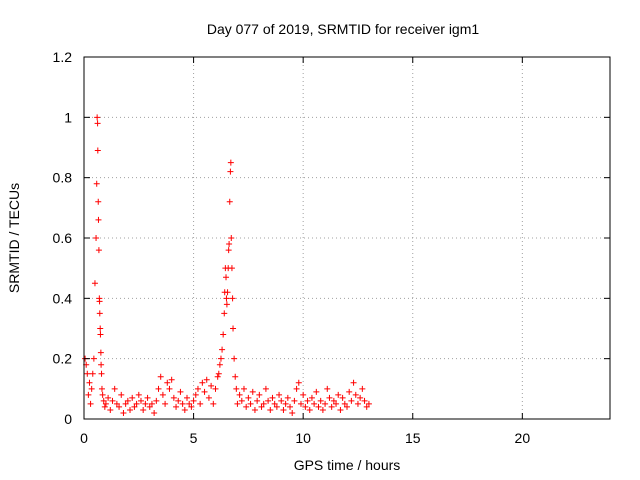 The image size is (640, 480). Describe the element at coordinates (63, 178) in the screenshot. I see `y-tick-label: 0.8` at that location.